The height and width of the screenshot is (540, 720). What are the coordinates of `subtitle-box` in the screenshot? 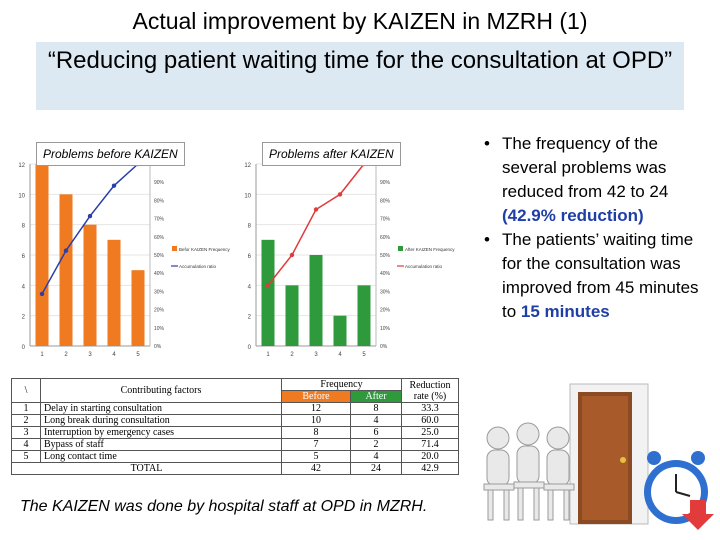 It's located at (360, 76).